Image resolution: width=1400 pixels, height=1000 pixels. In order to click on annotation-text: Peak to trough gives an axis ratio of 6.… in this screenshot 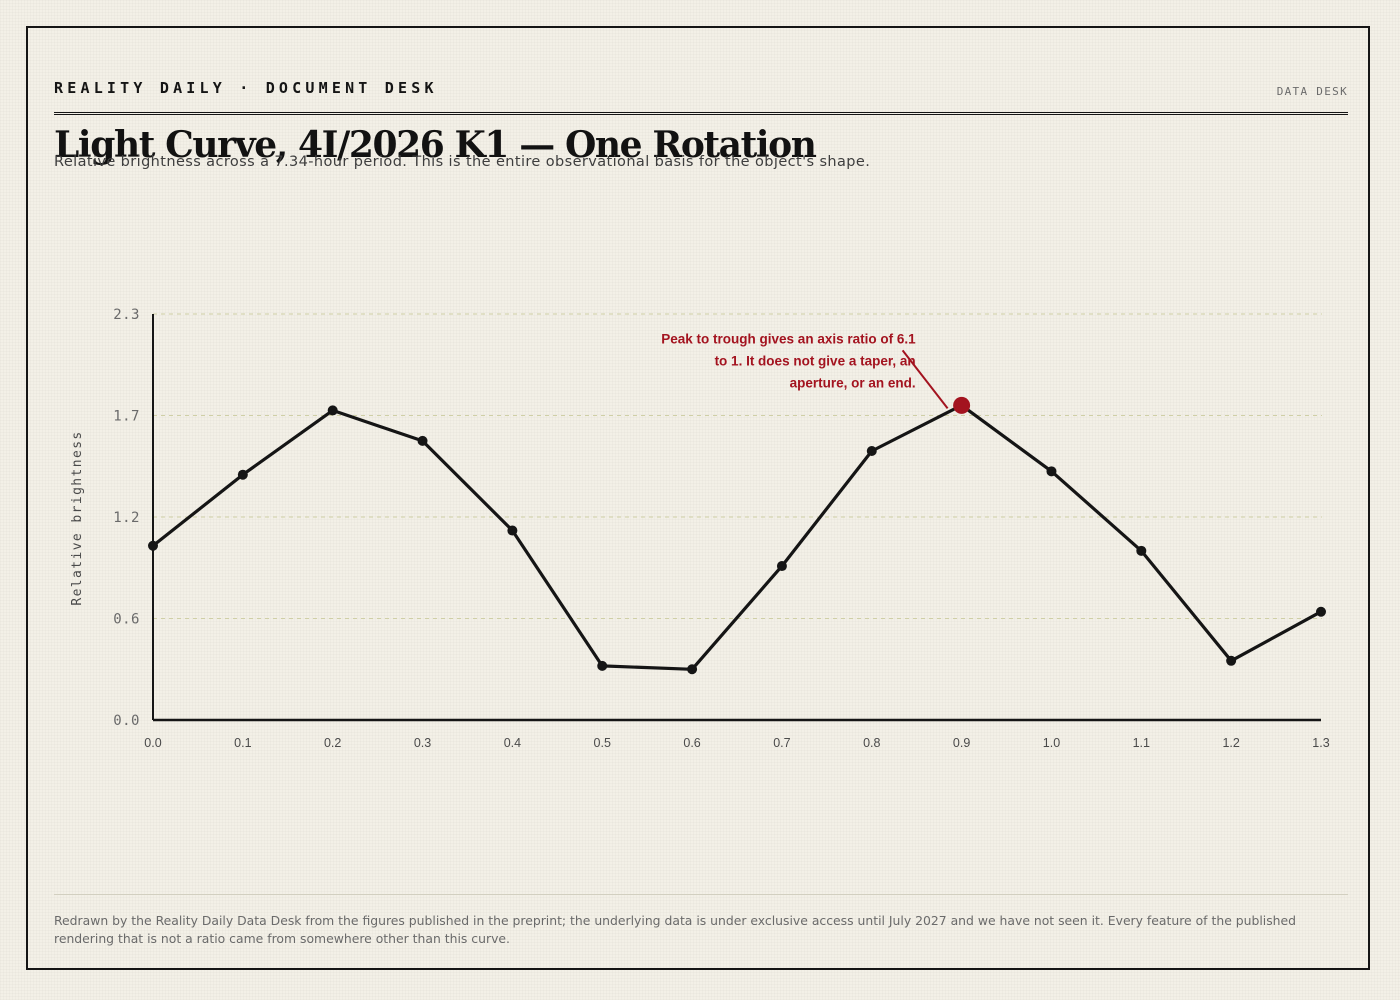, I will do `click(788, 360)`.